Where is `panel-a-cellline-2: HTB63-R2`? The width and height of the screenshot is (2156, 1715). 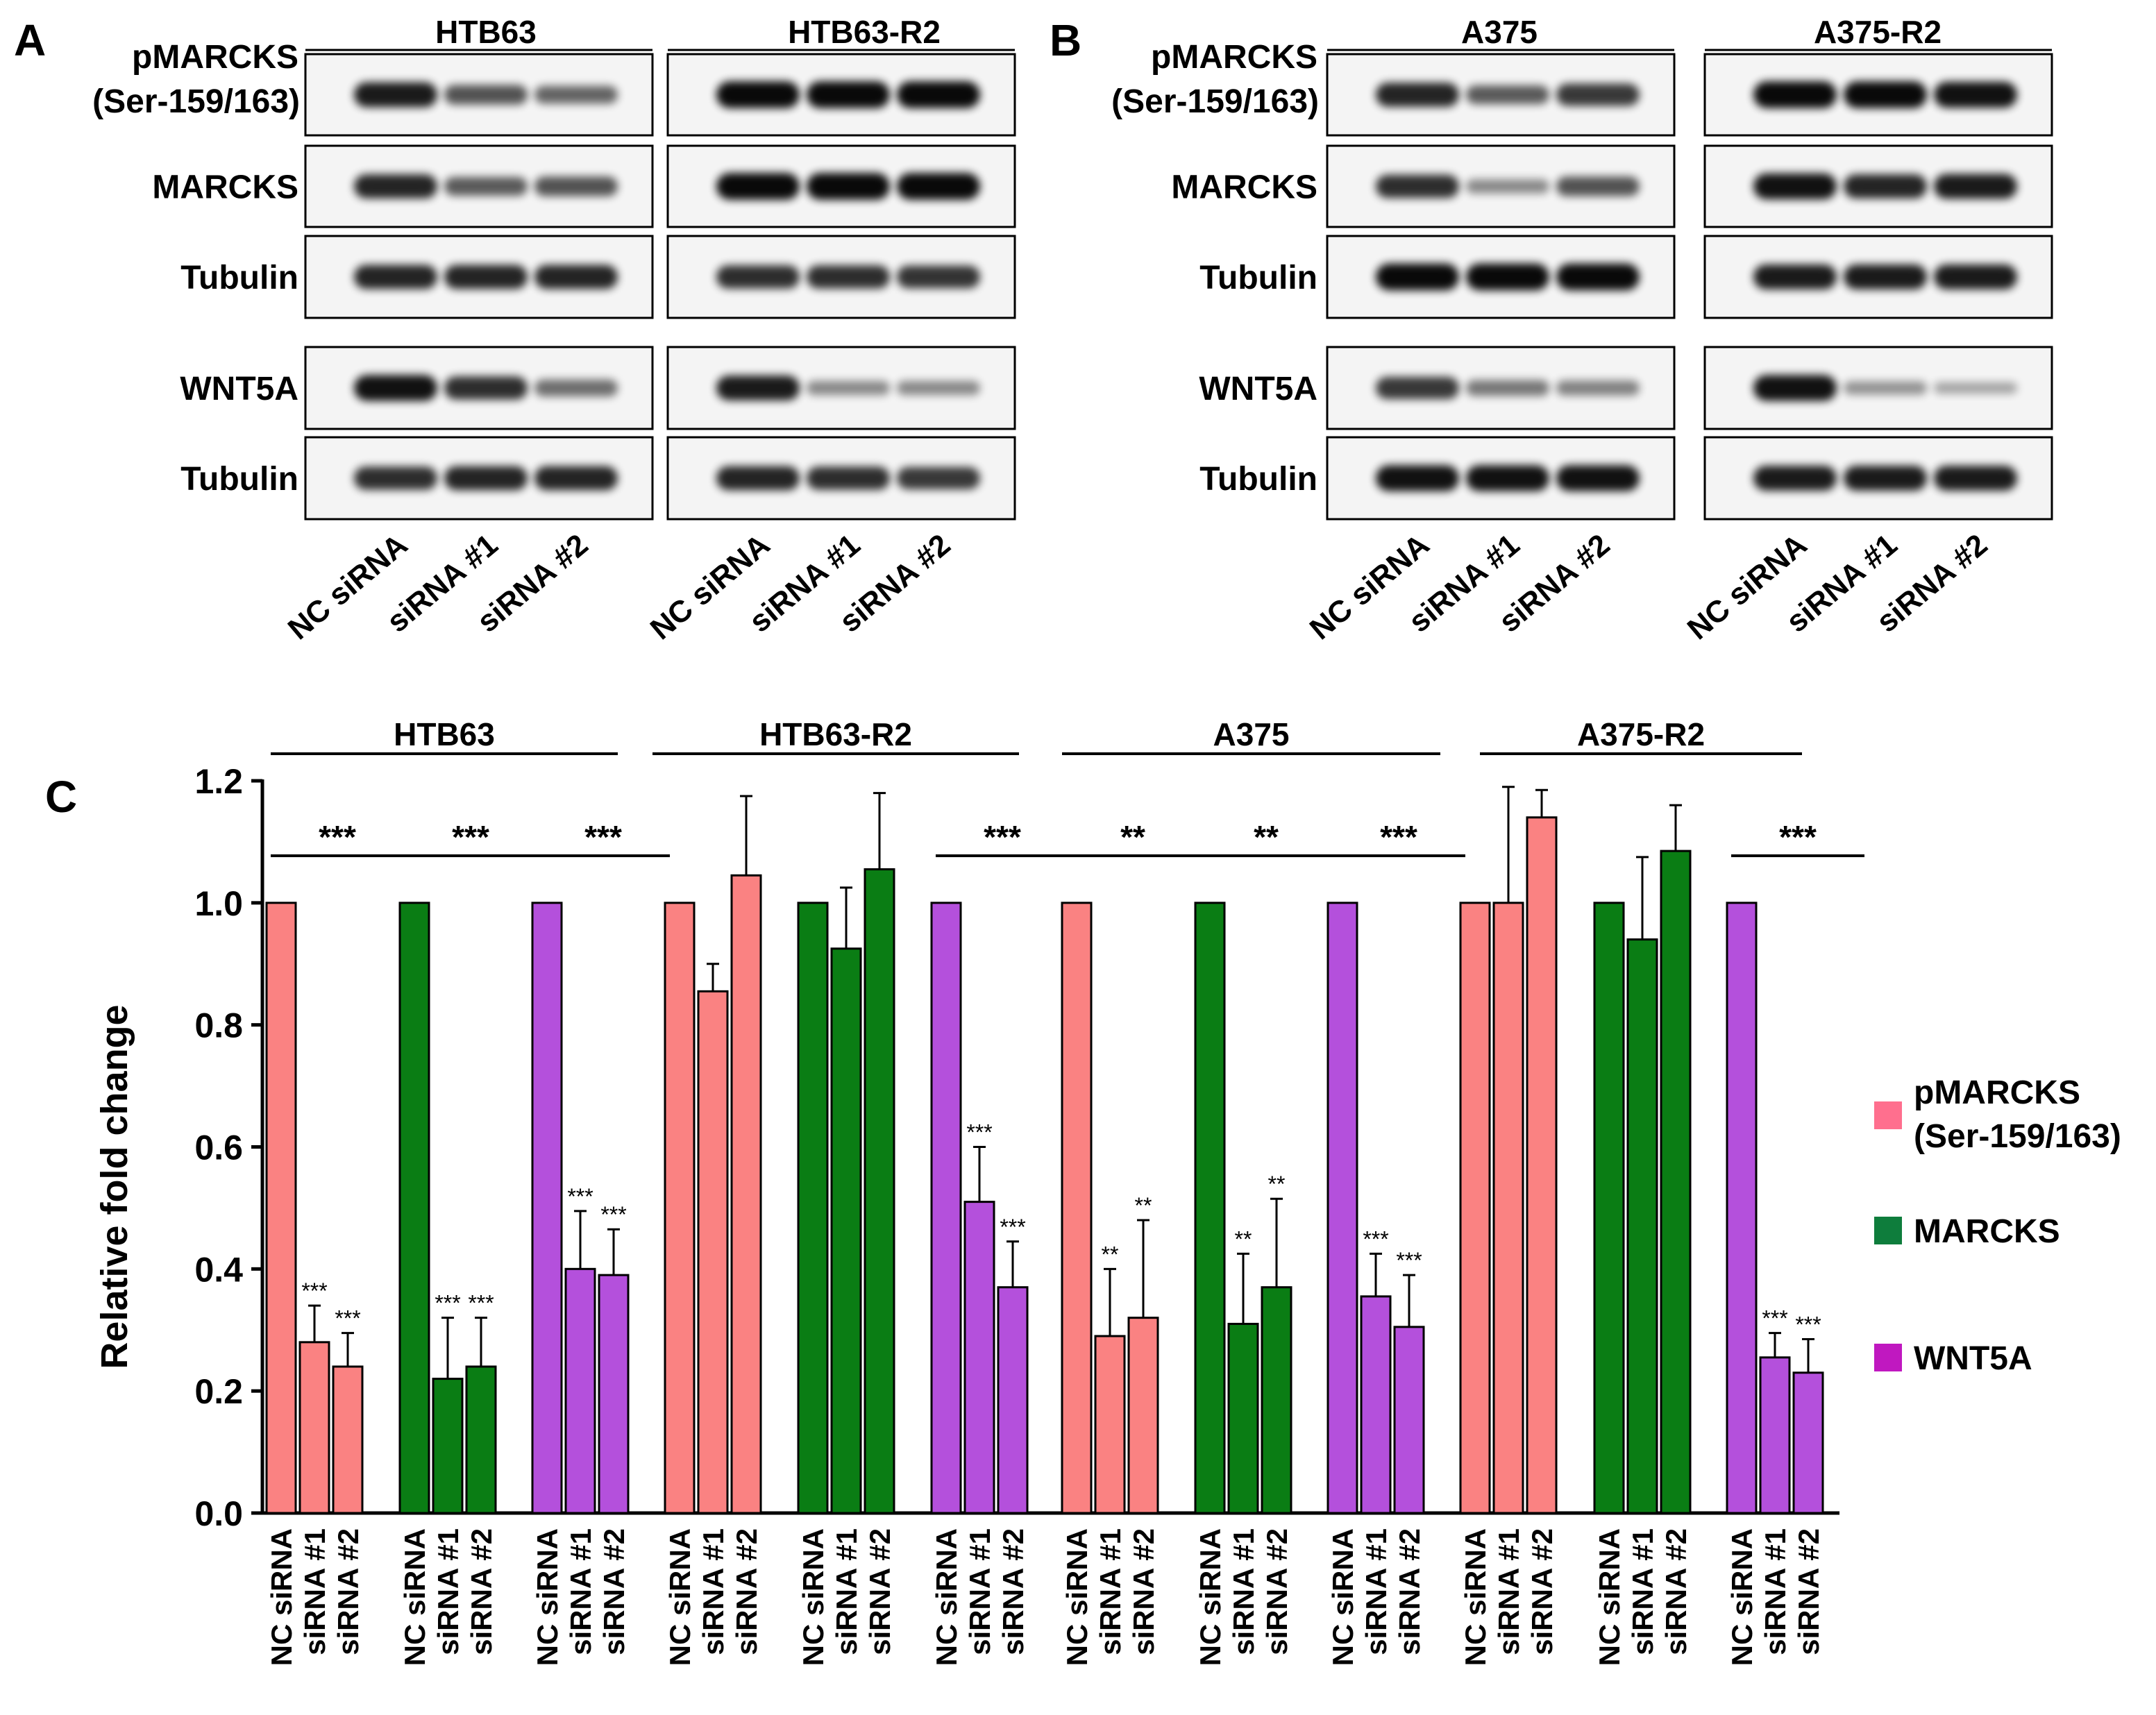
panel-a-cellline-2: HTB63-R2 is located at coordinates (864, 32).